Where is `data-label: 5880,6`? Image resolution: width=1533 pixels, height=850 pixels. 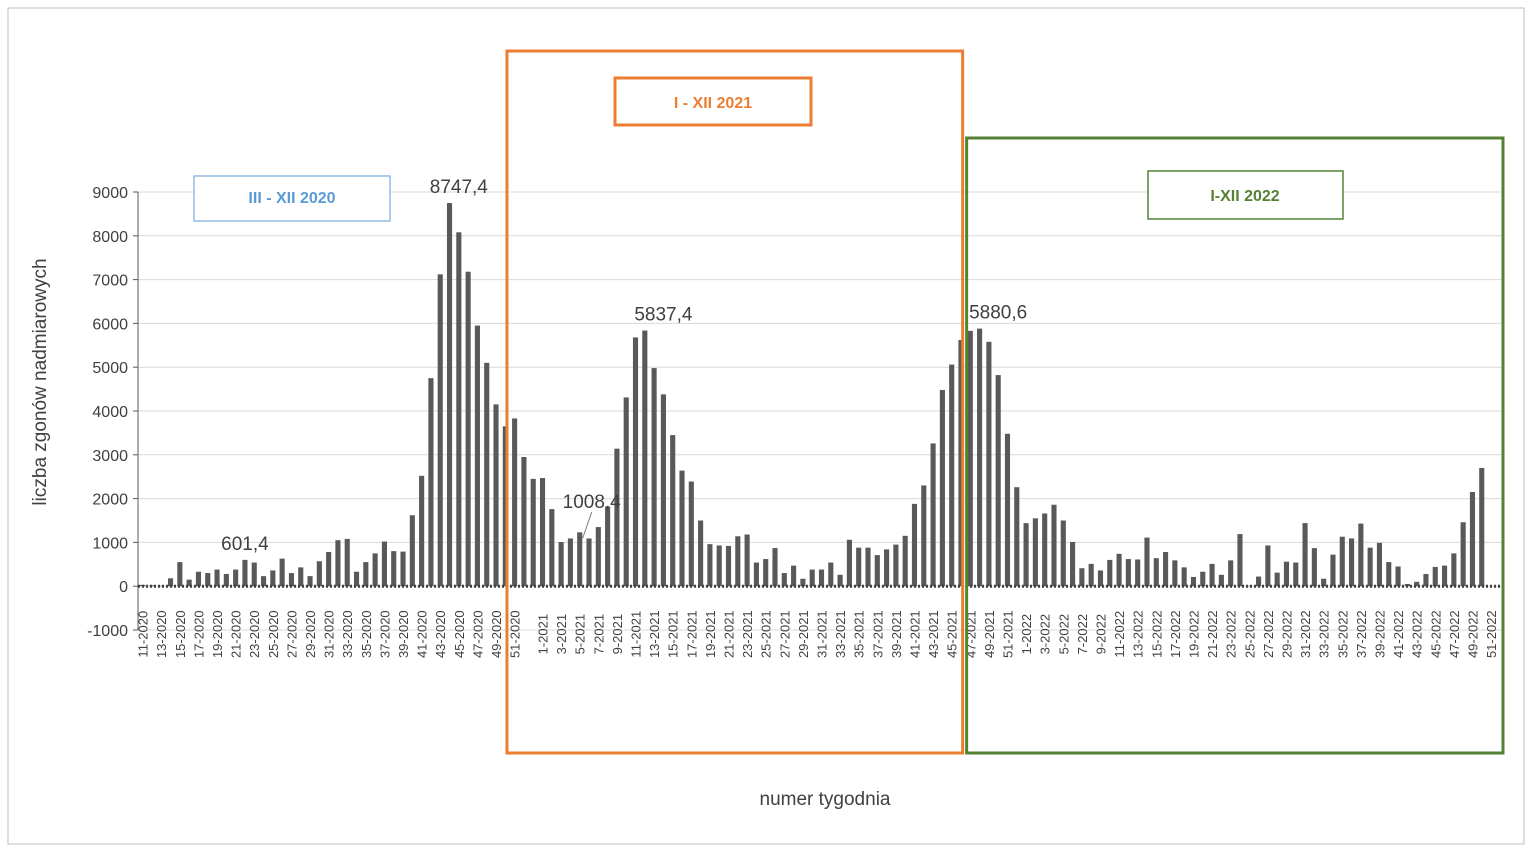 data-label: 5880,6 is located at coordinates (998, 313).